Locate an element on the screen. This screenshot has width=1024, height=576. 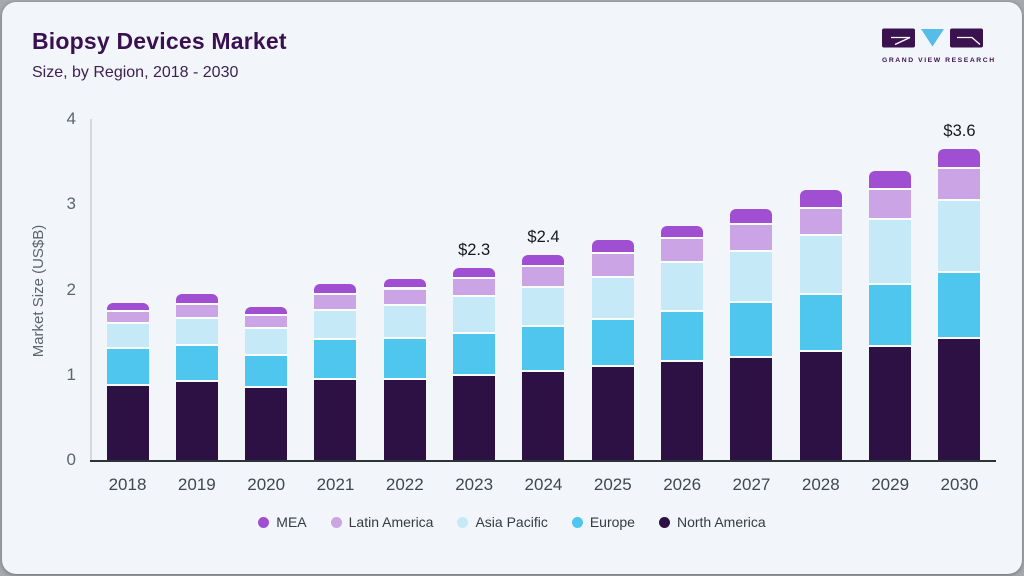
gvr-logo-mark is located at coordinates (932, 38).